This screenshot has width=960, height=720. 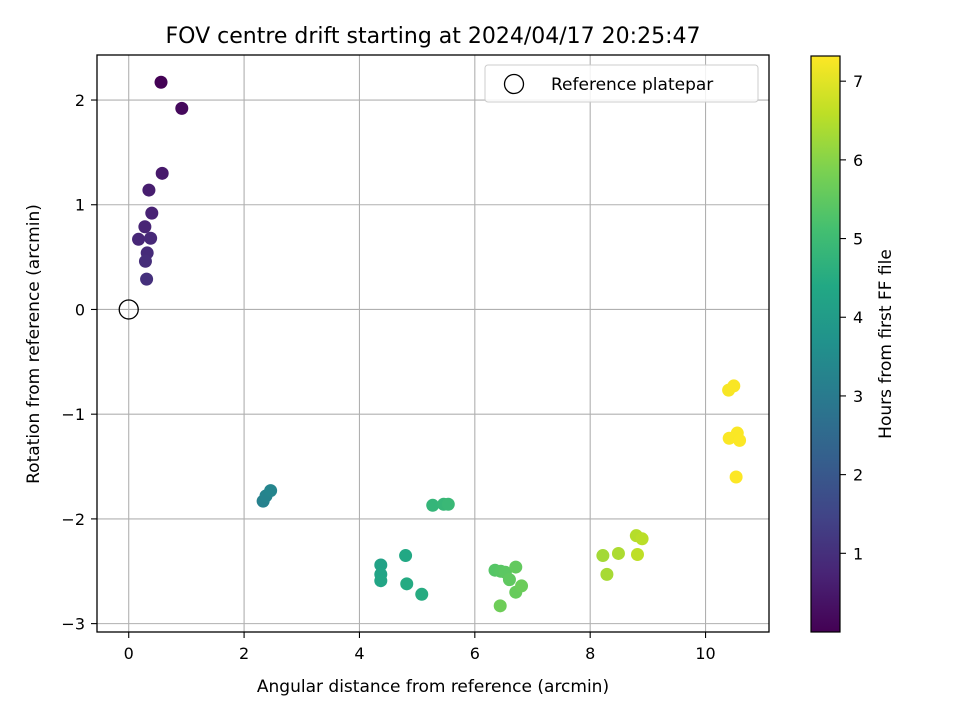 I want to click on x-tick-label: 2, so click(x=244, y=653).